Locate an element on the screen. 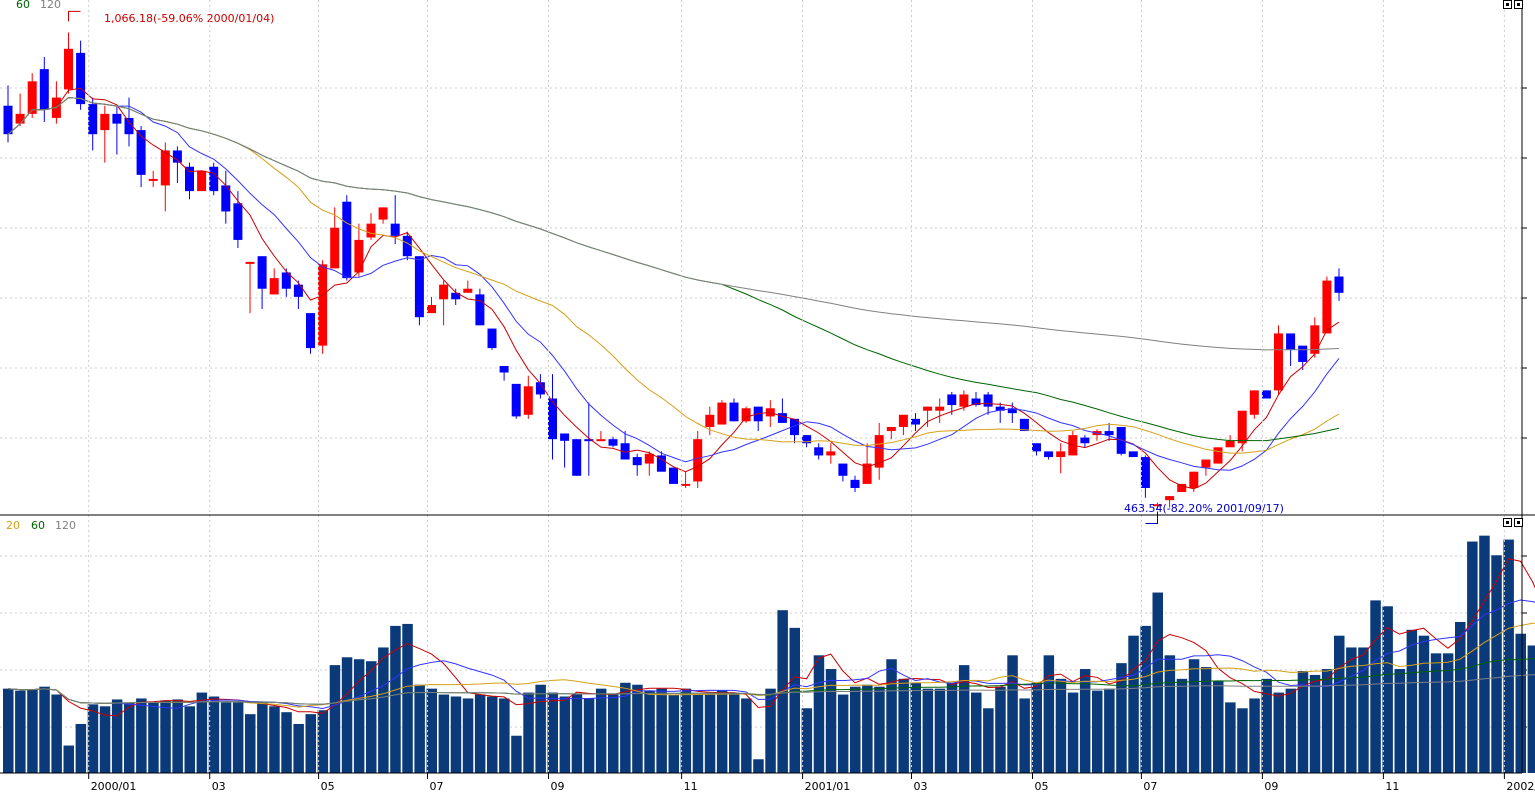 Image resolution: width=1535 pixels, height=803 pixels. volume-ma20-line is located at coordinates (771, 665).